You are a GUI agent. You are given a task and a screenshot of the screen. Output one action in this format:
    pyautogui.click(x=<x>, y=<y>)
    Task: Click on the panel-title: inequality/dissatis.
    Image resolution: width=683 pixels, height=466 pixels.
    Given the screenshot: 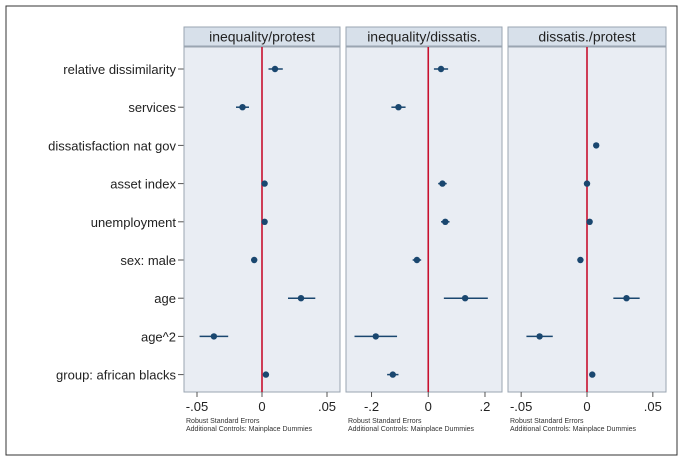 What is the action you would take?
    pyautogui.click(x=424, y=37)
    